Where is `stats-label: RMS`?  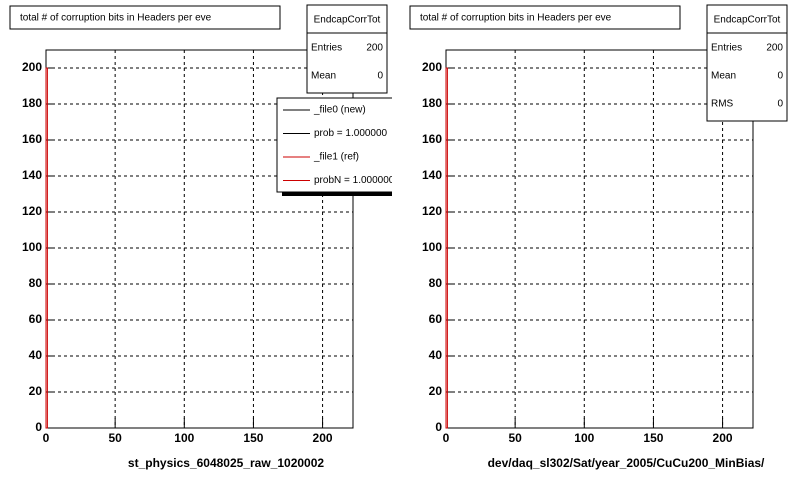 stats-label: RMS is located at coordinates (722, 104).